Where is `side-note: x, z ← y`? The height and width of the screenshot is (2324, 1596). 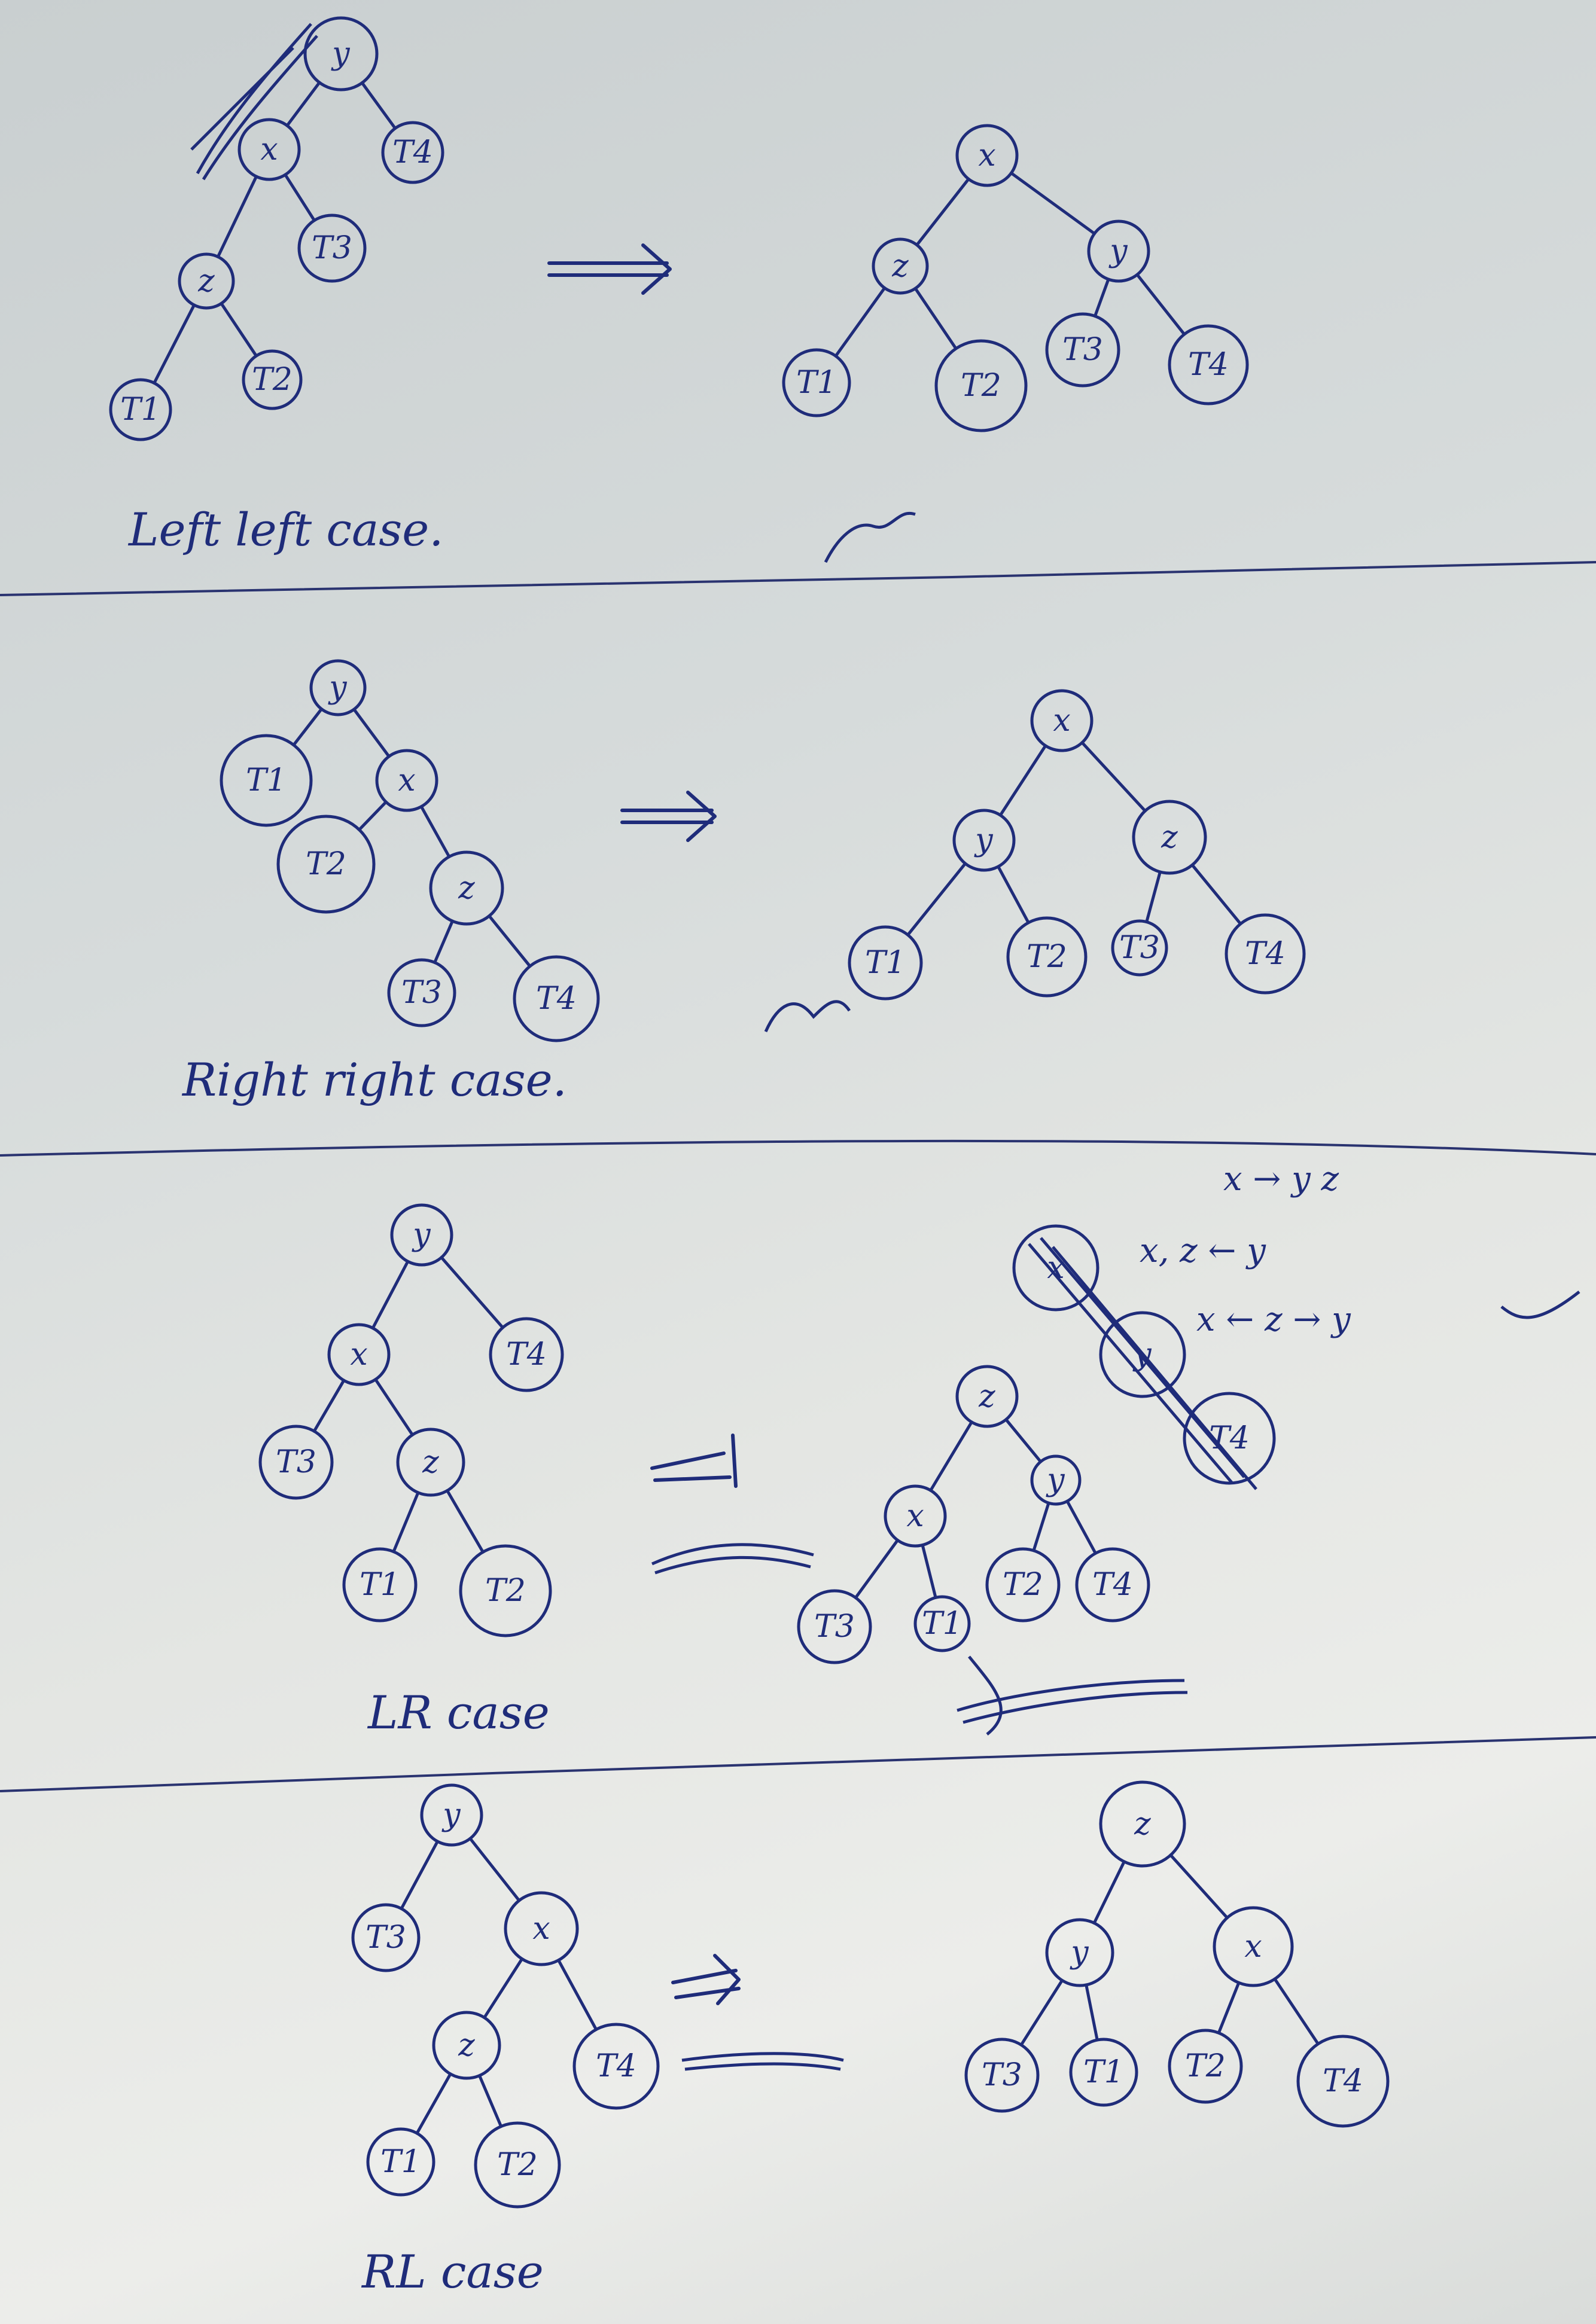
side-note: x, z ← y is located at coordinates (1203, 1250).